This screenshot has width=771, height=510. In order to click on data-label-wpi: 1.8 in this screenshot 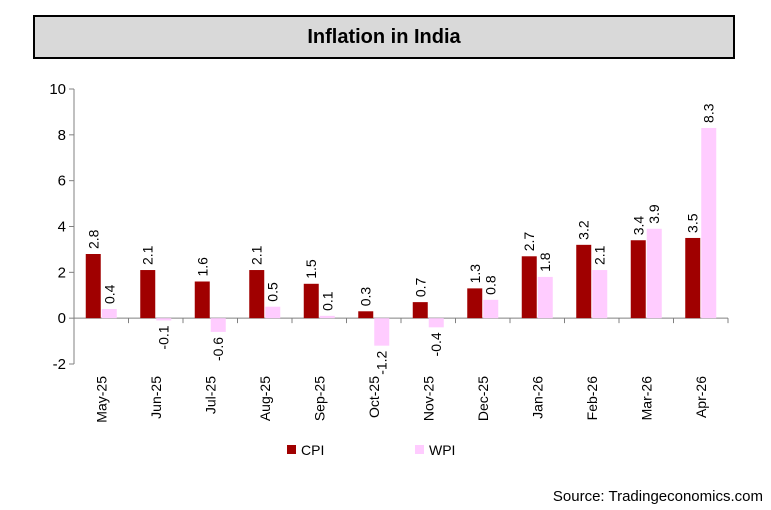, I will do `click(545, 262)`.